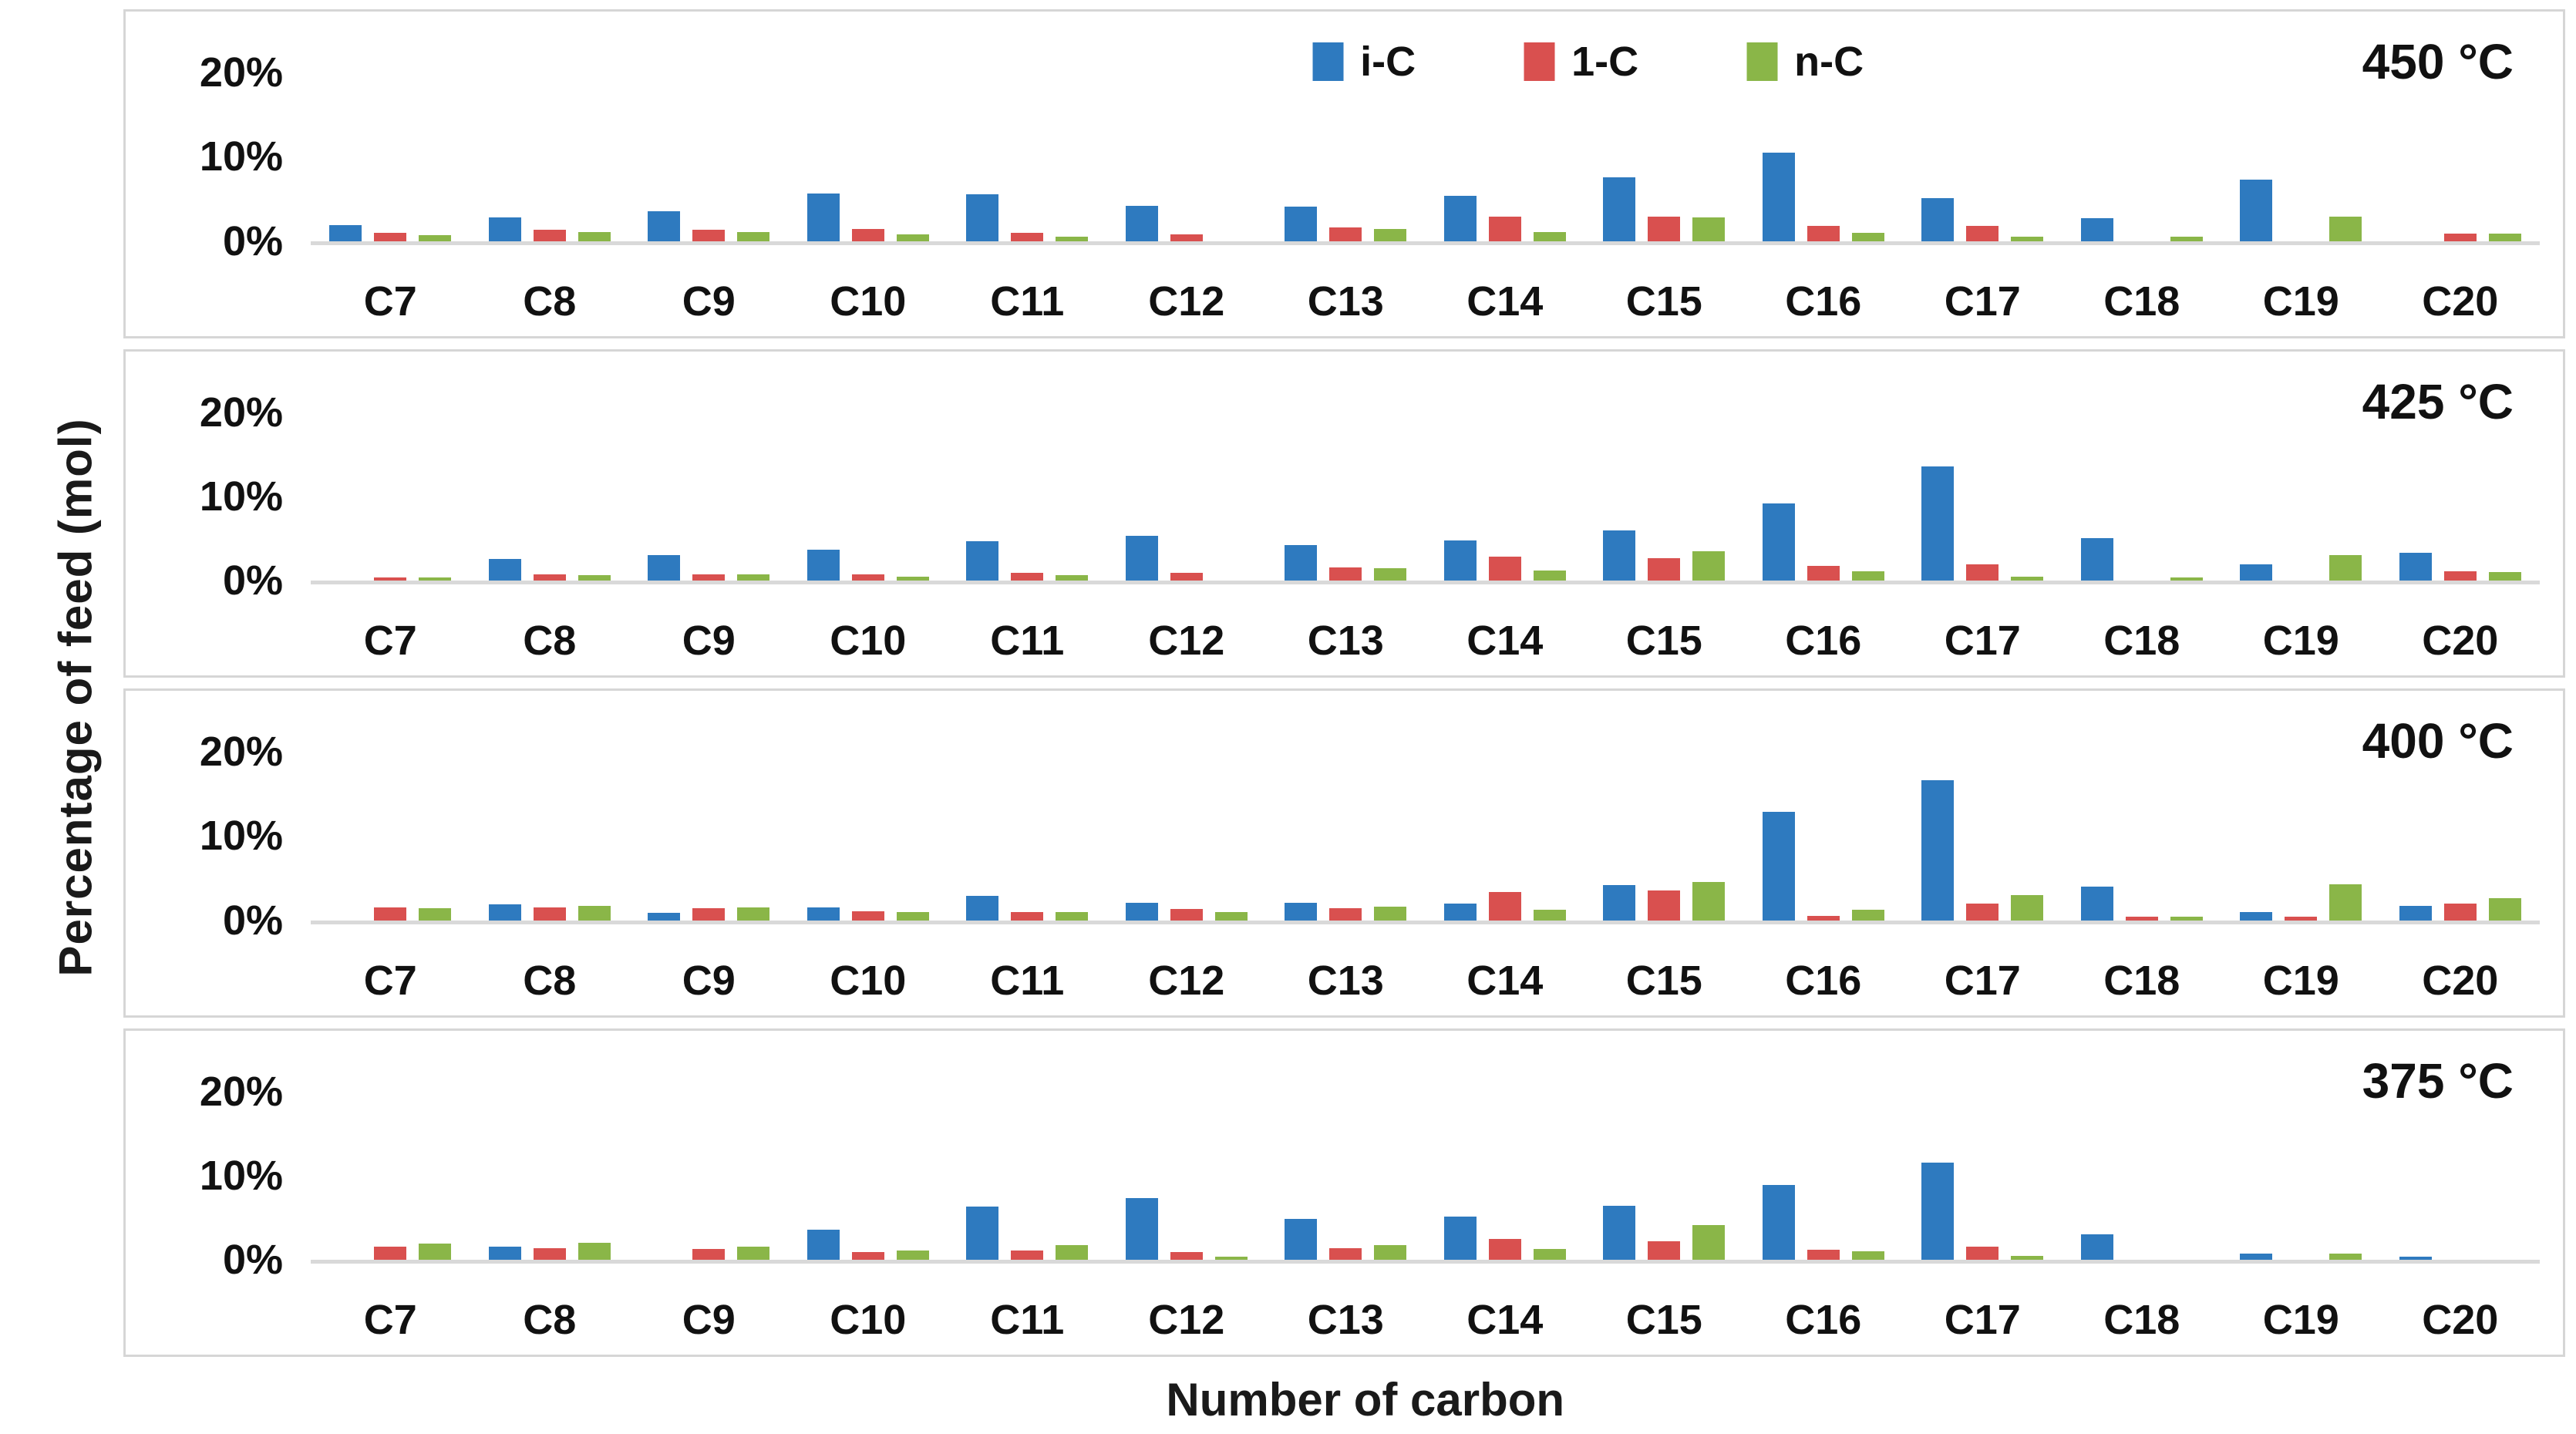  I want to click on bar-n-C-C9, so click(753, 577).